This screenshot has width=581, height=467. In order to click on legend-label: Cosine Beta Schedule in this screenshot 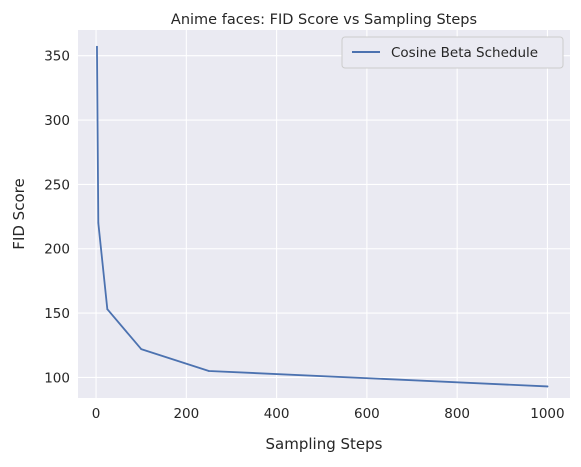, I will do `click(464, 53)`.